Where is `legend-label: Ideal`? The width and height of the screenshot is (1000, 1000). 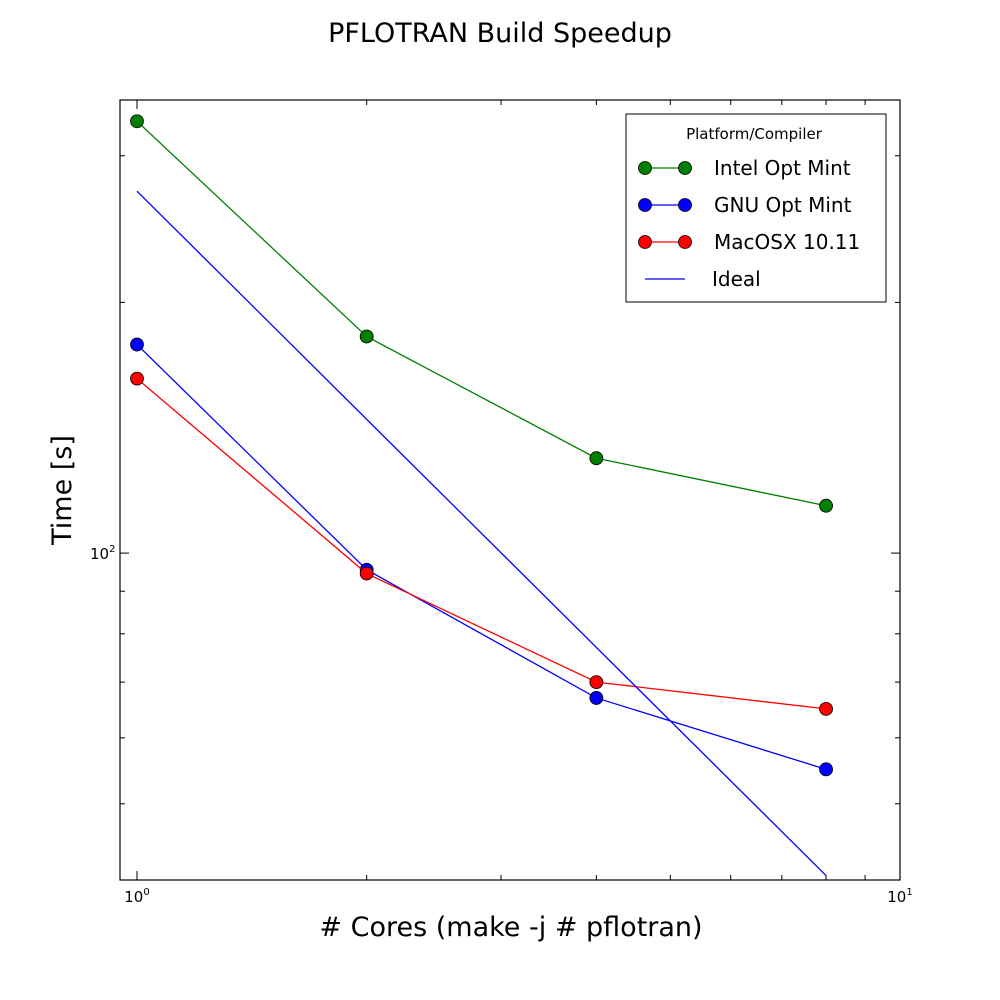
legend-label: Ideal is located at coordinates (736, 279).